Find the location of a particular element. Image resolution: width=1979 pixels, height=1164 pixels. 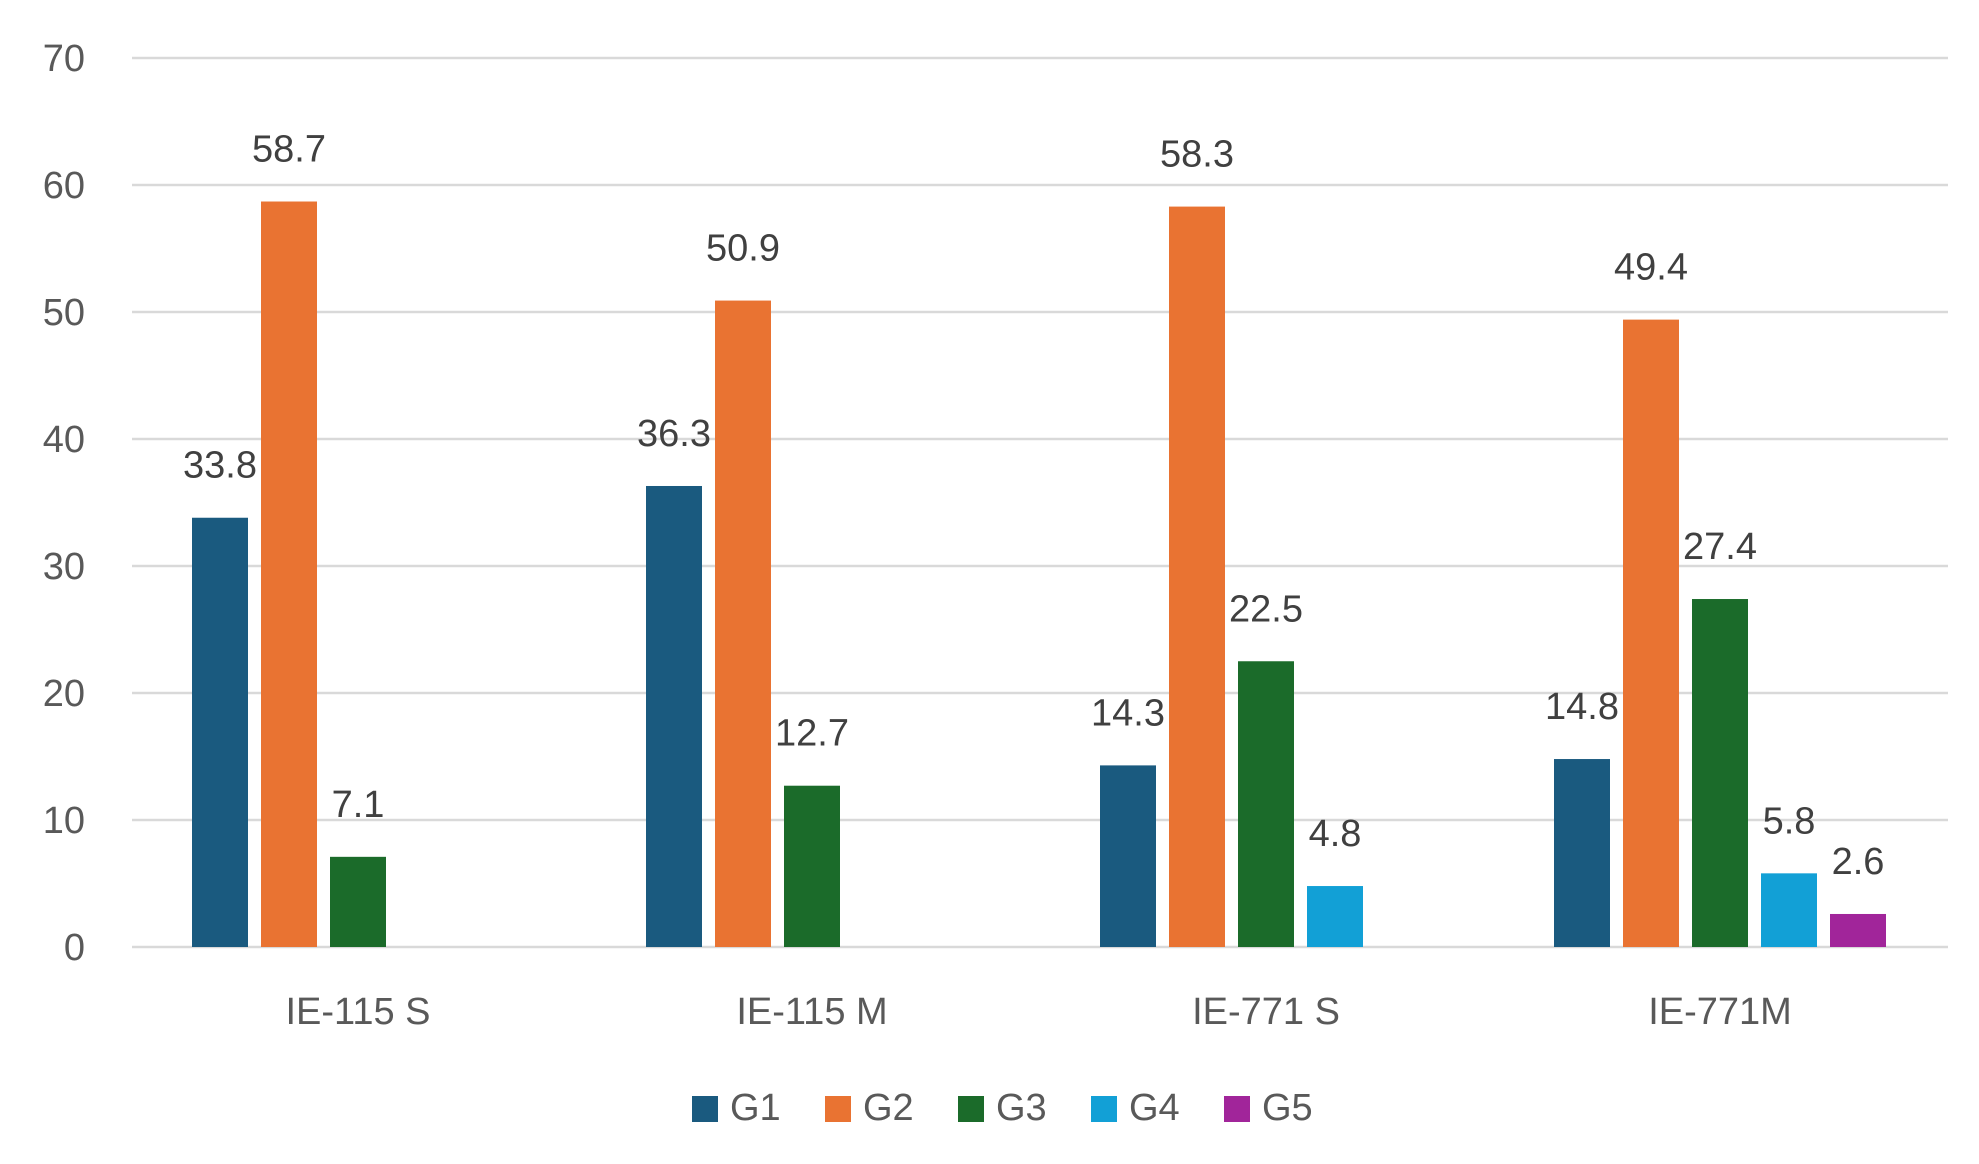

data-label: 49.4 is located at coordinates (1651, 268).